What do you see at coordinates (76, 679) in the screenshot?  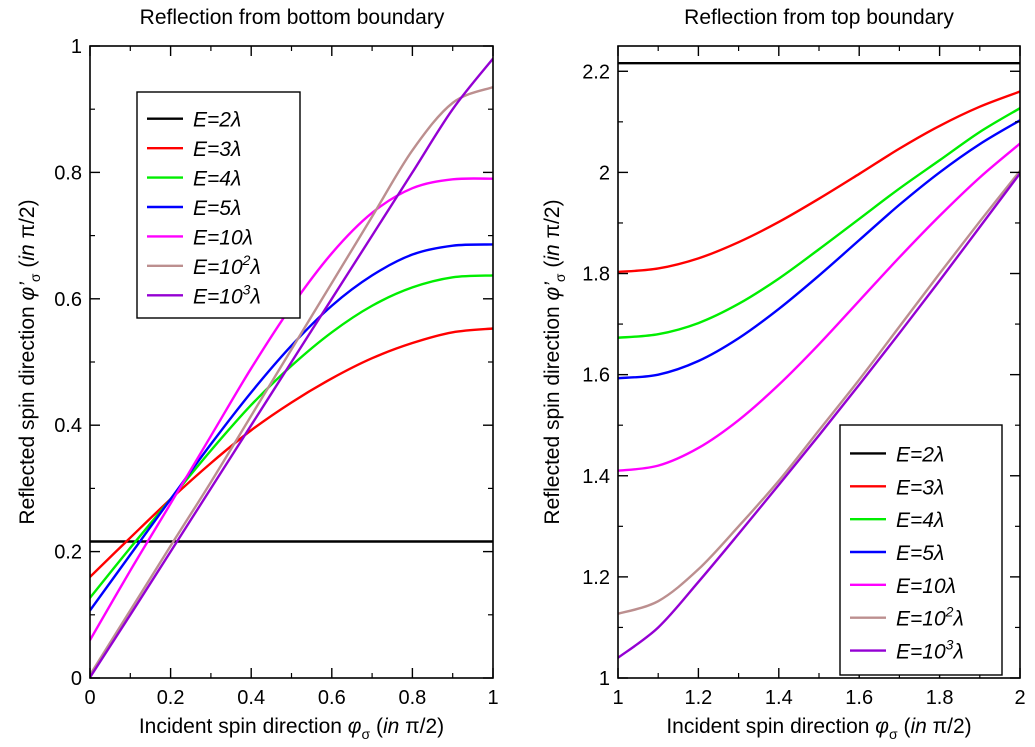 I see `y-tick-label: 0` at bounding box center [76, 679].